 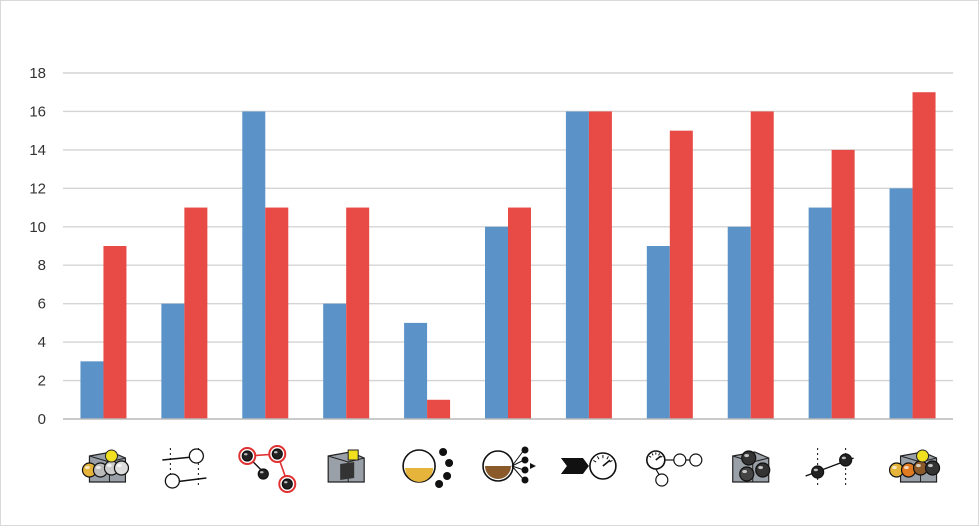 What do you see at coordinates (42, 381) in the screenshot?
I see `y-tick-label: 2` at bounding box center [42, 381].